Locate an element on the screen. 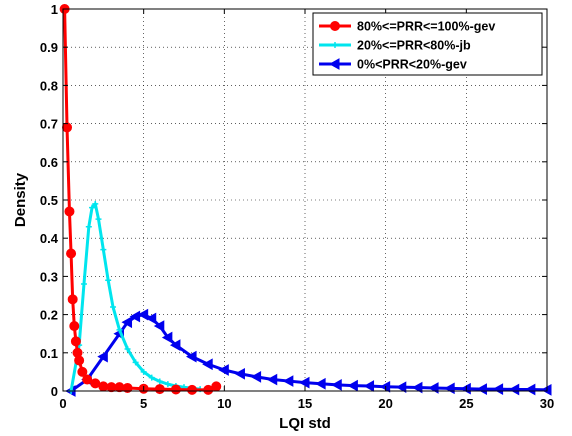 Image resolution: width=572 pixels, height=436 pixels. y-tick-label: 0.2 is located at coordinates (49, 315).